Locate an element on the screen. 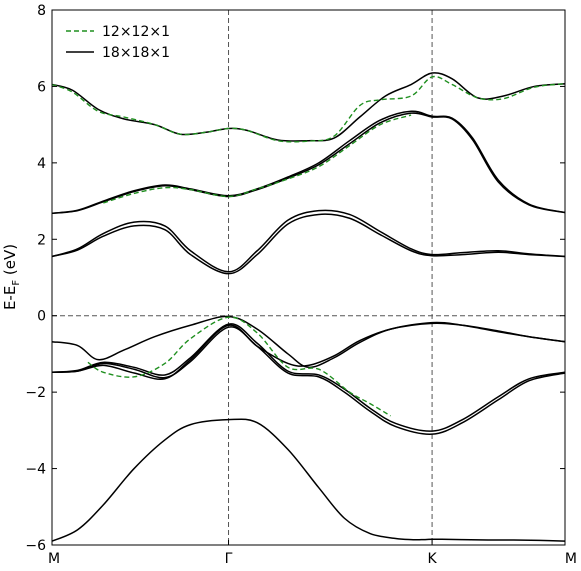 This screenshot has height=571, width=581. y-tick-label: 2 is located at coordinates (41, 240).